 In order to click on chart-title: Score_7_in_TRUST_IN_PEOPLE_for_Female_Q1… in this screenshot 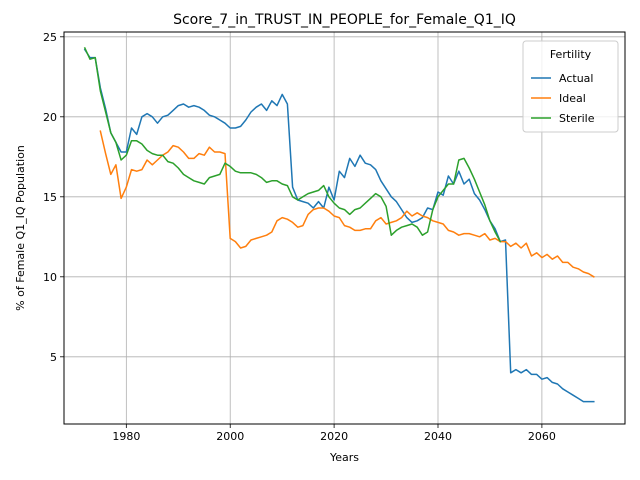, I will do `click(344, 20)`.